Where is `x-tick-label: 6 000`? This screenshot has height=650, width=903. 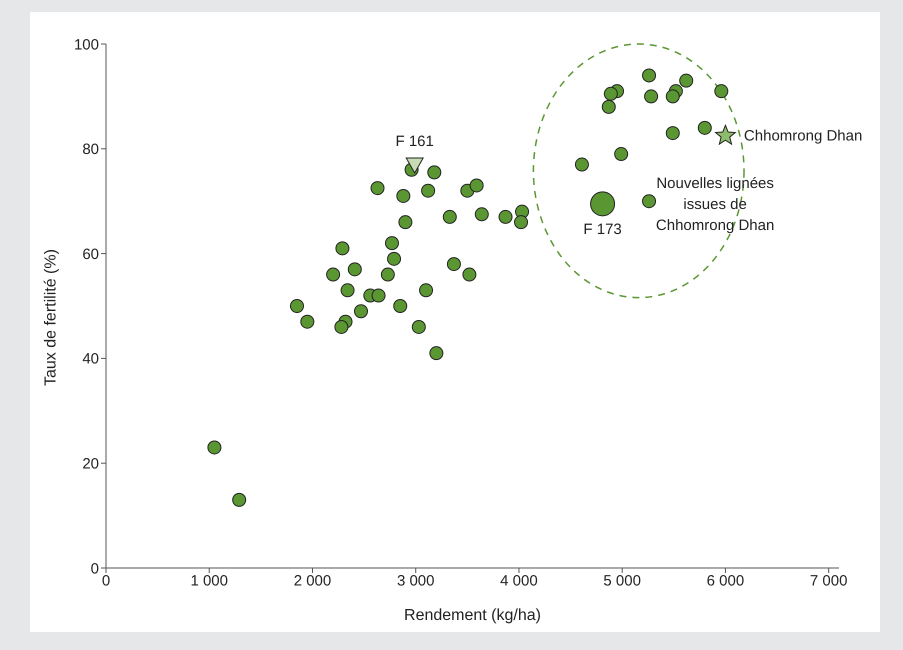 x-tick-label: 6 000 is located at coordinates (725, 581).